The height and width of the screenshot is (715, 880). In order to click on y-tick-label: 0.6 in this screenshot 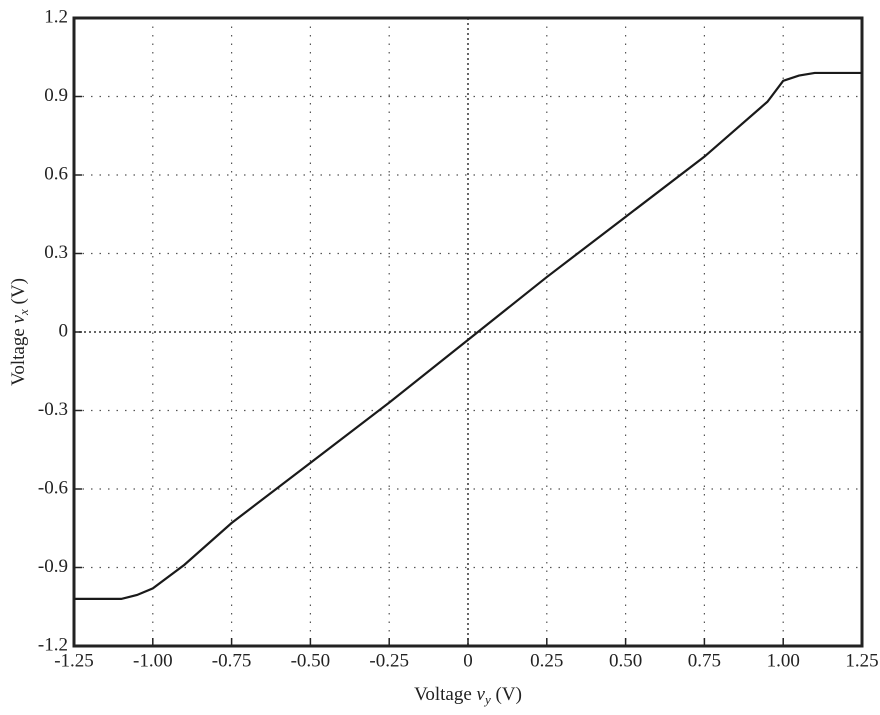, I will do `click(56, 173)`.